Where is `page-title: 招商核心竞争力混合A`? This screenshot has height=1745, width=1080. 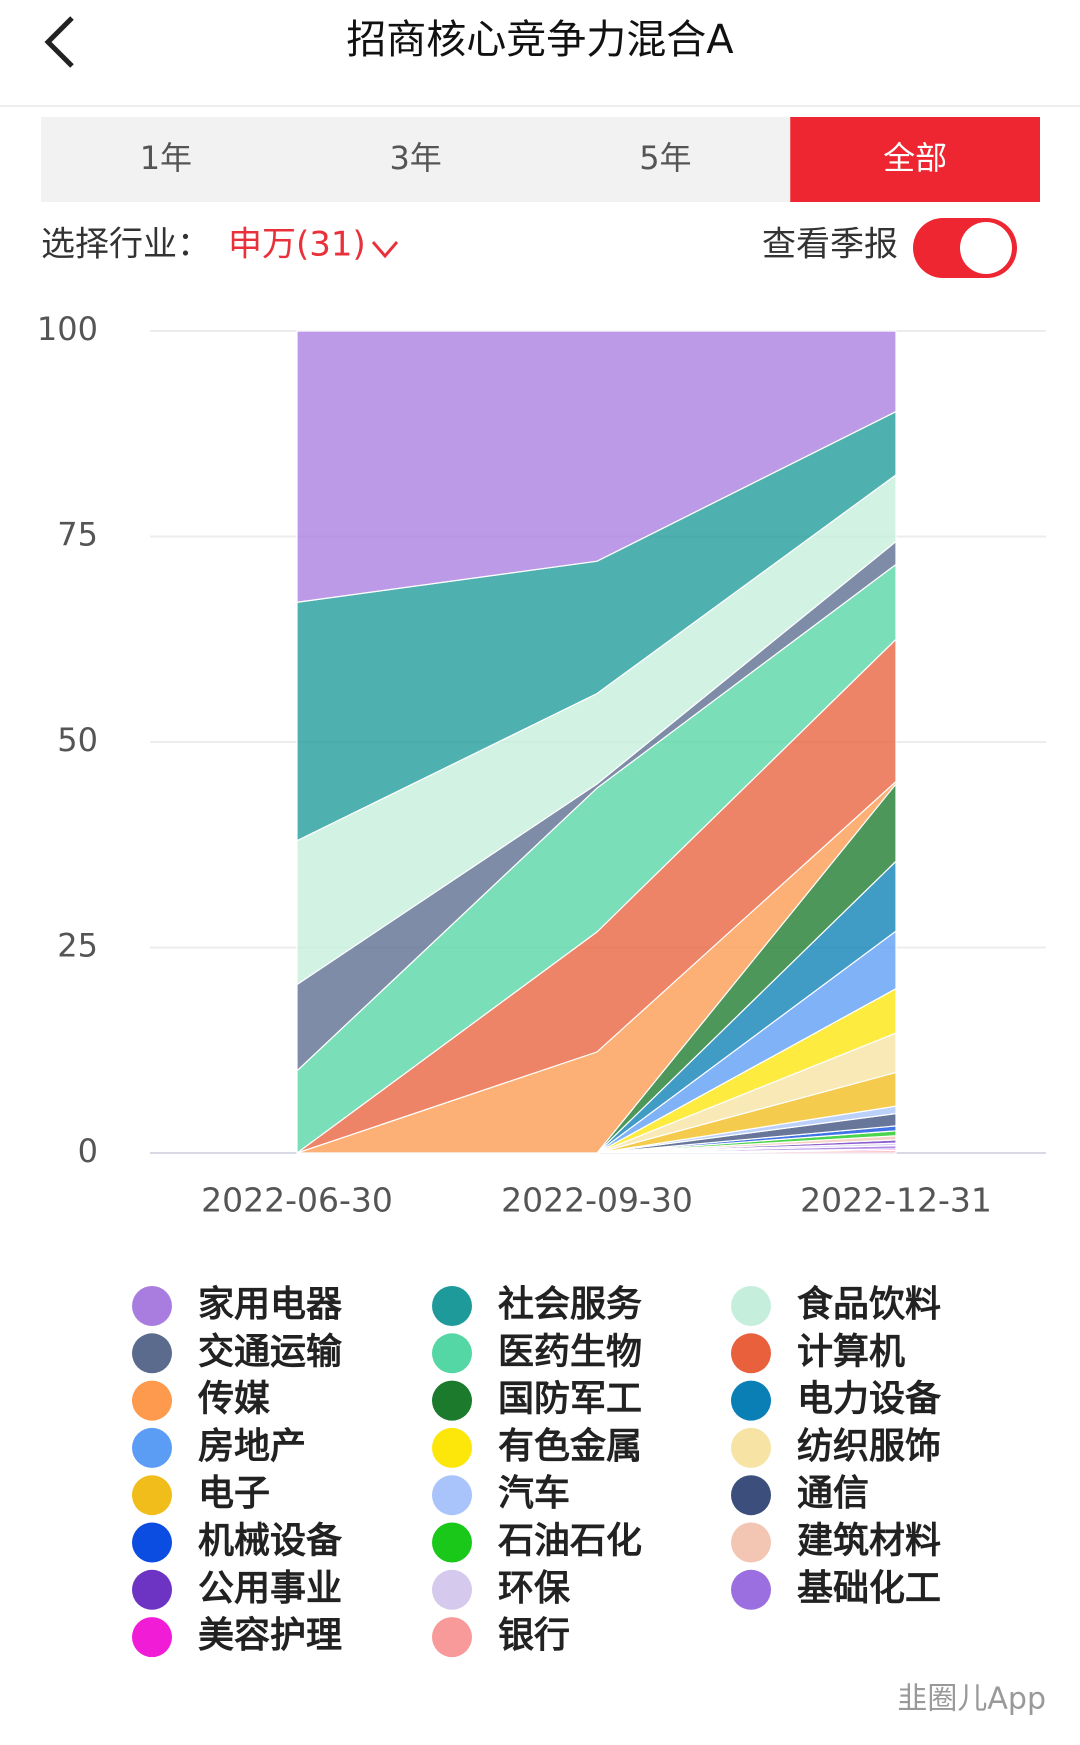 page-title: 招商核心竞争力混合A is located at coordinates (540, 40).